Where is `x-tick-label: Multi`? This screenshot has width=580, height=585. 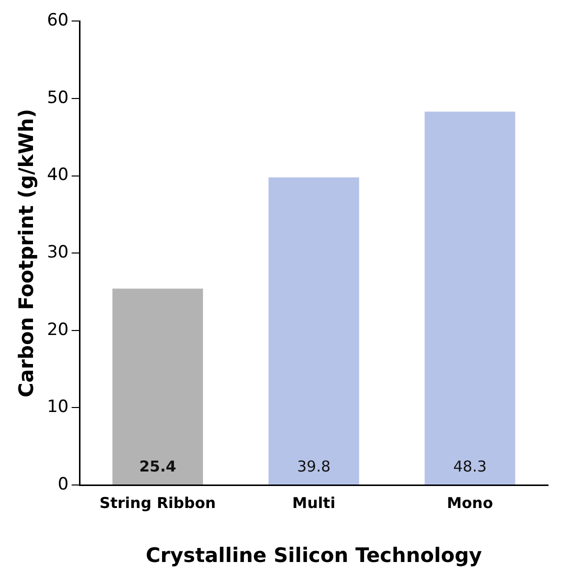
x-tick-label: Multi is located at coordinates (314, 503).